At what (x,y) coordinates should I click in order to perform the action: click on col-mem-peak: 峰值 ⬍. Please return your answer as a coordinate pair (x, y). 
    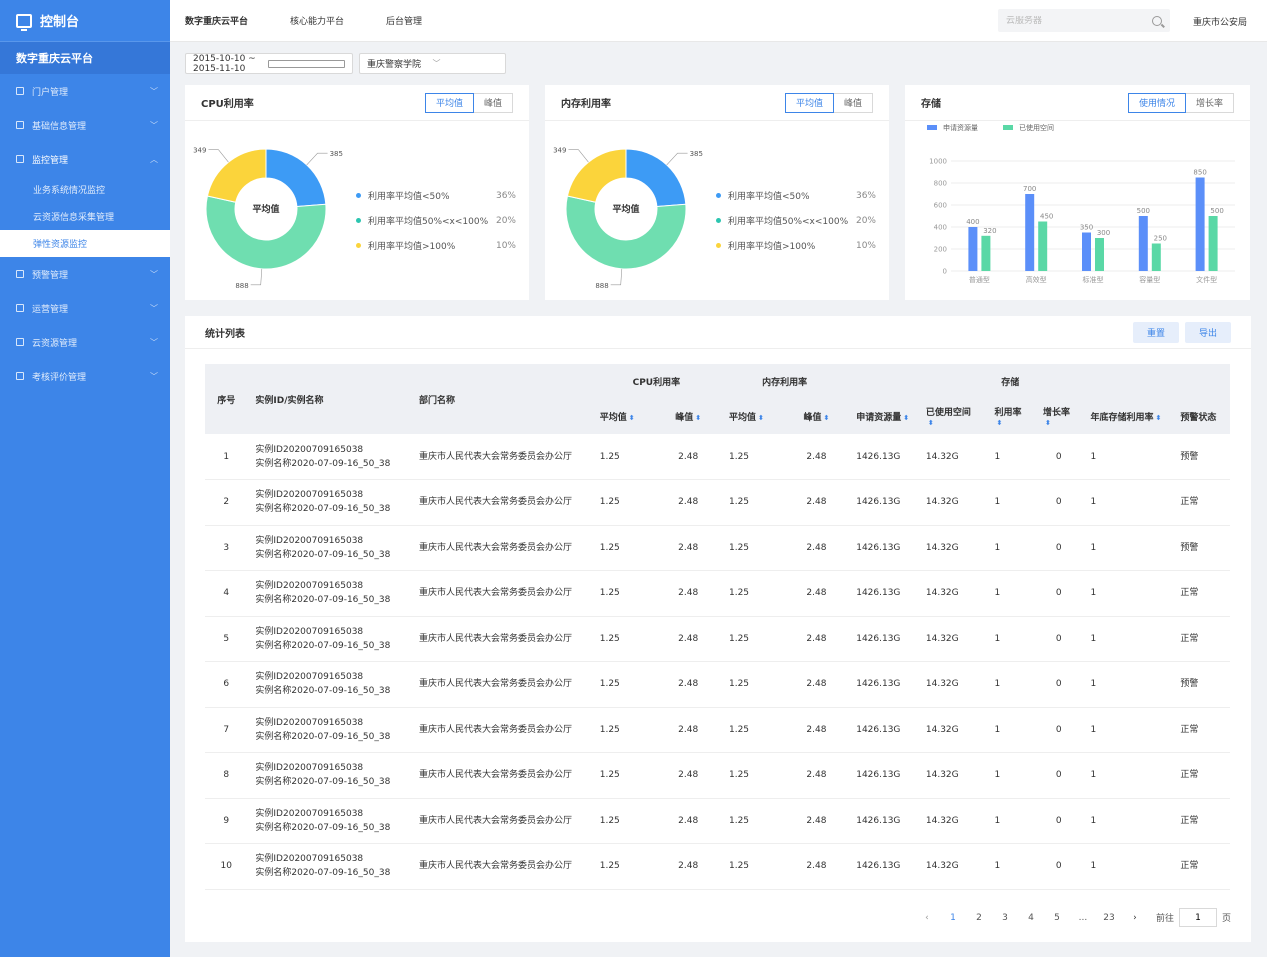
    Looking at the image, I should click on (816, 416).